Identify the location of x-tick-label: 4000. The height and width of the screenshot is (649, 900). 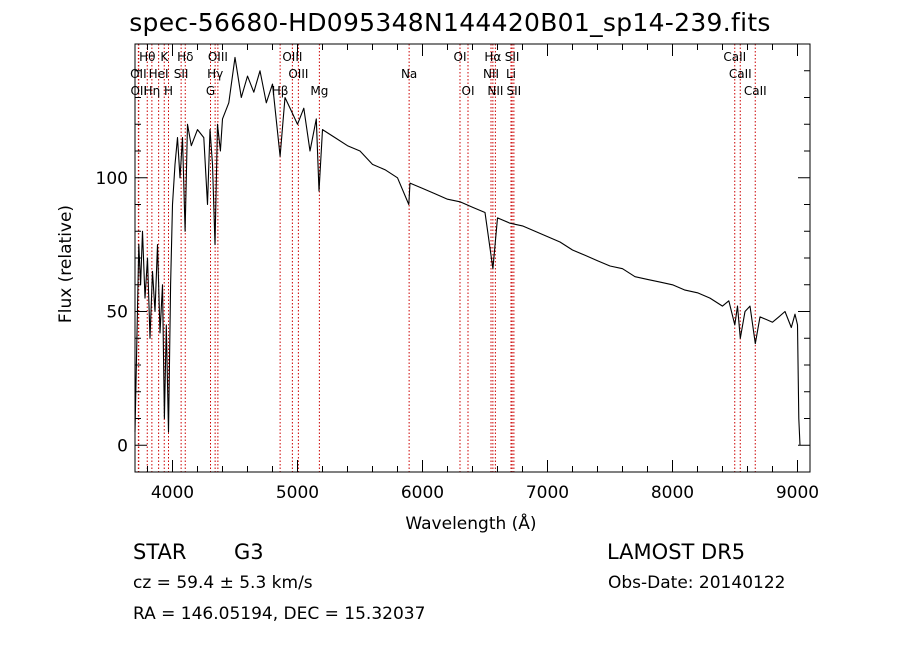
(172, 493).